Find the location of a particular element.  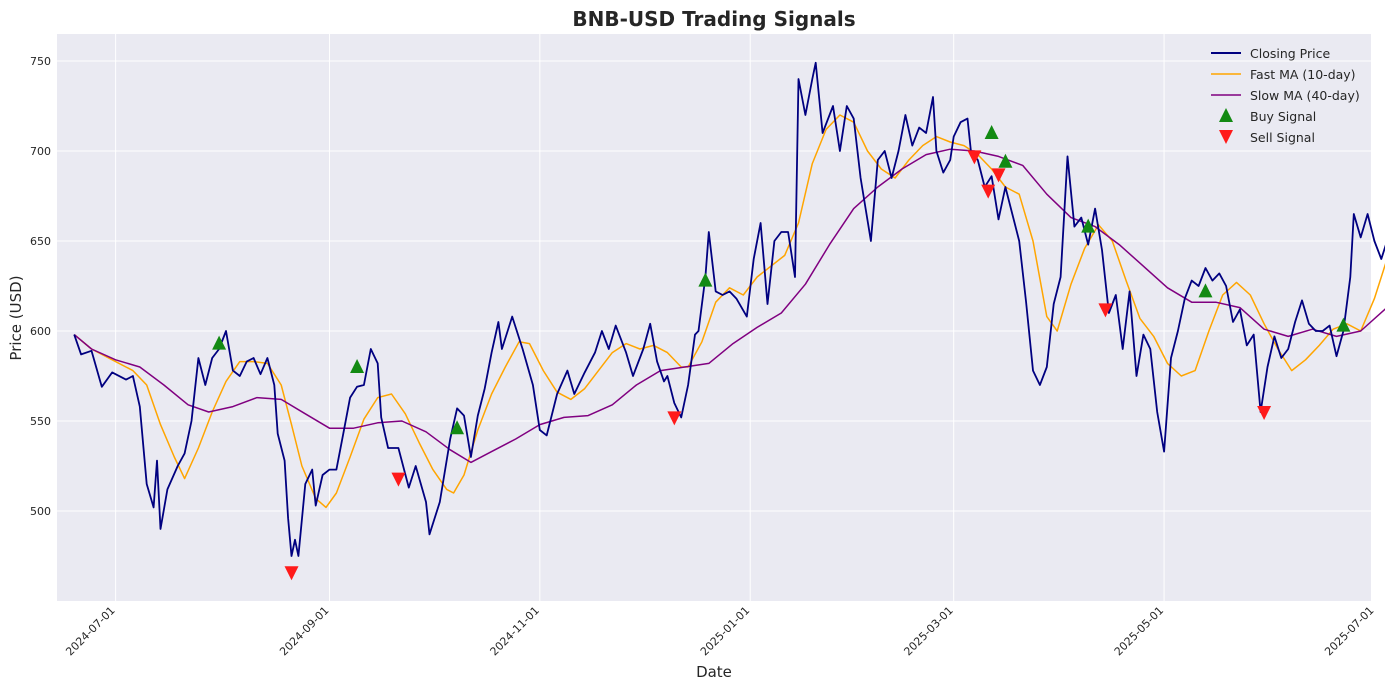

y-tick-label: 500 is located at coordinates (40, 511).